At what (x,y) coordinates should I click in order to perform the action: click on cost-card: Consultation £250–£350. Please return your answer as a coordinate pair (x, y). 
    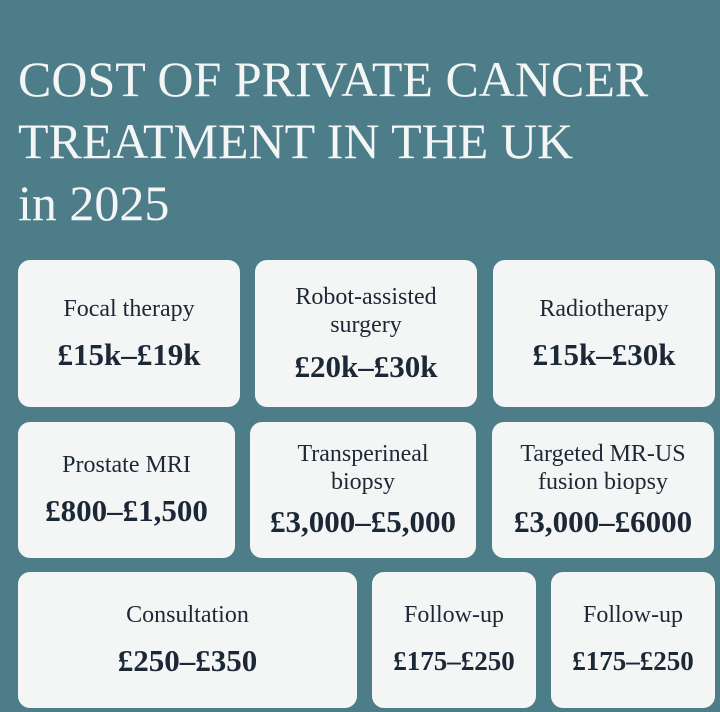
    Looking at the image, I should click on (187, 640).